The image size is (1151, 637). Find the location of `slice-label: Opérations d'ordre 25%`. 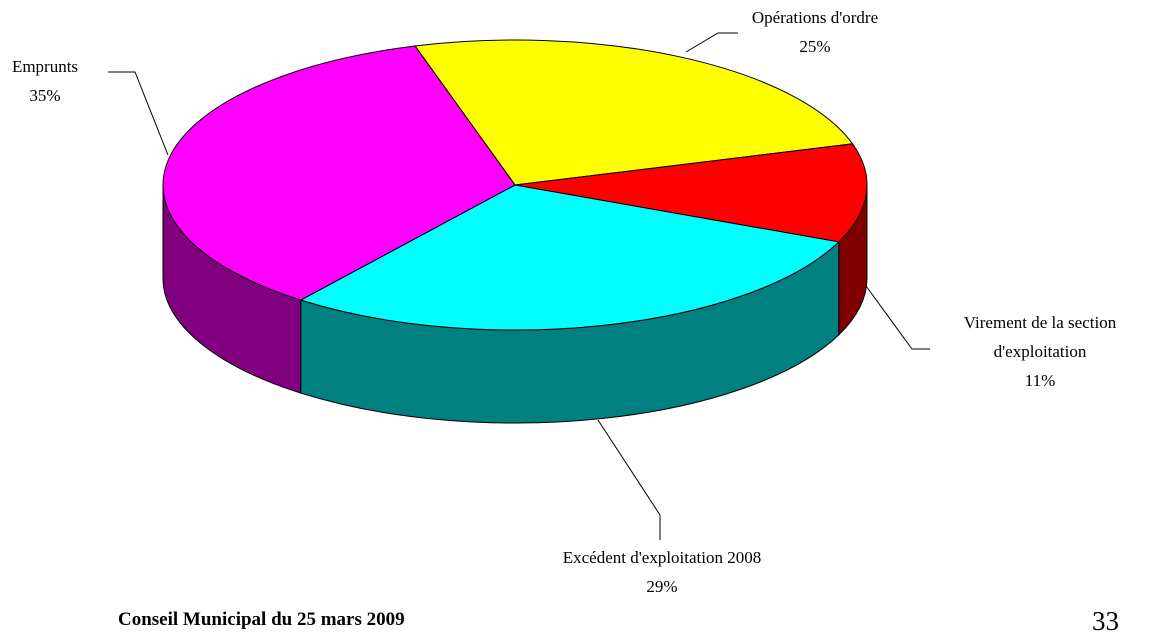

slice-label: Opérations d'ordre 25% is located at coordinates (815, 32).